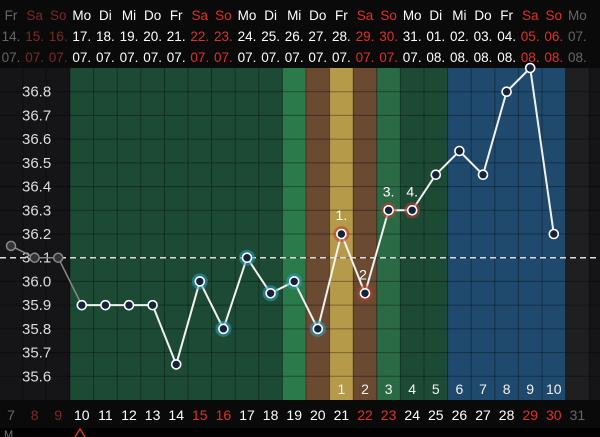  What do you see at coordinates (317, 36) in the screenshot?
I see `date-header-cell: 27.` at bounding box center [317, 36].